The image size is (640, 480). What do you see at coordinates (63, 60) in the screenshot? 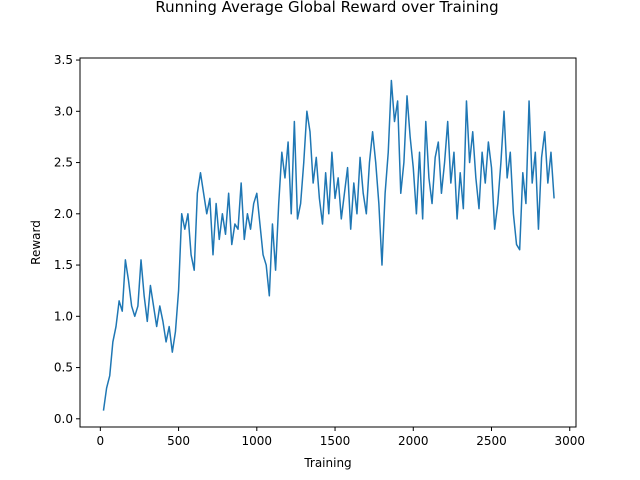
I see `y-tick-label: 3.5` at bounding box center [63, 60].